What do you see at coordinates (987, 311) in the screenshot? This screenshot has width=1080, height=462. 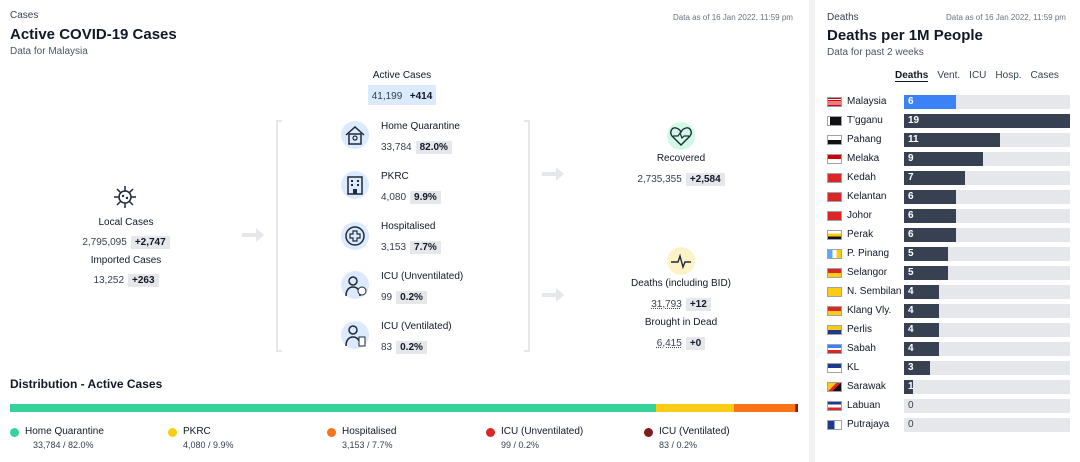 I see `bar-track: 4` at bounding box center [987, 311].